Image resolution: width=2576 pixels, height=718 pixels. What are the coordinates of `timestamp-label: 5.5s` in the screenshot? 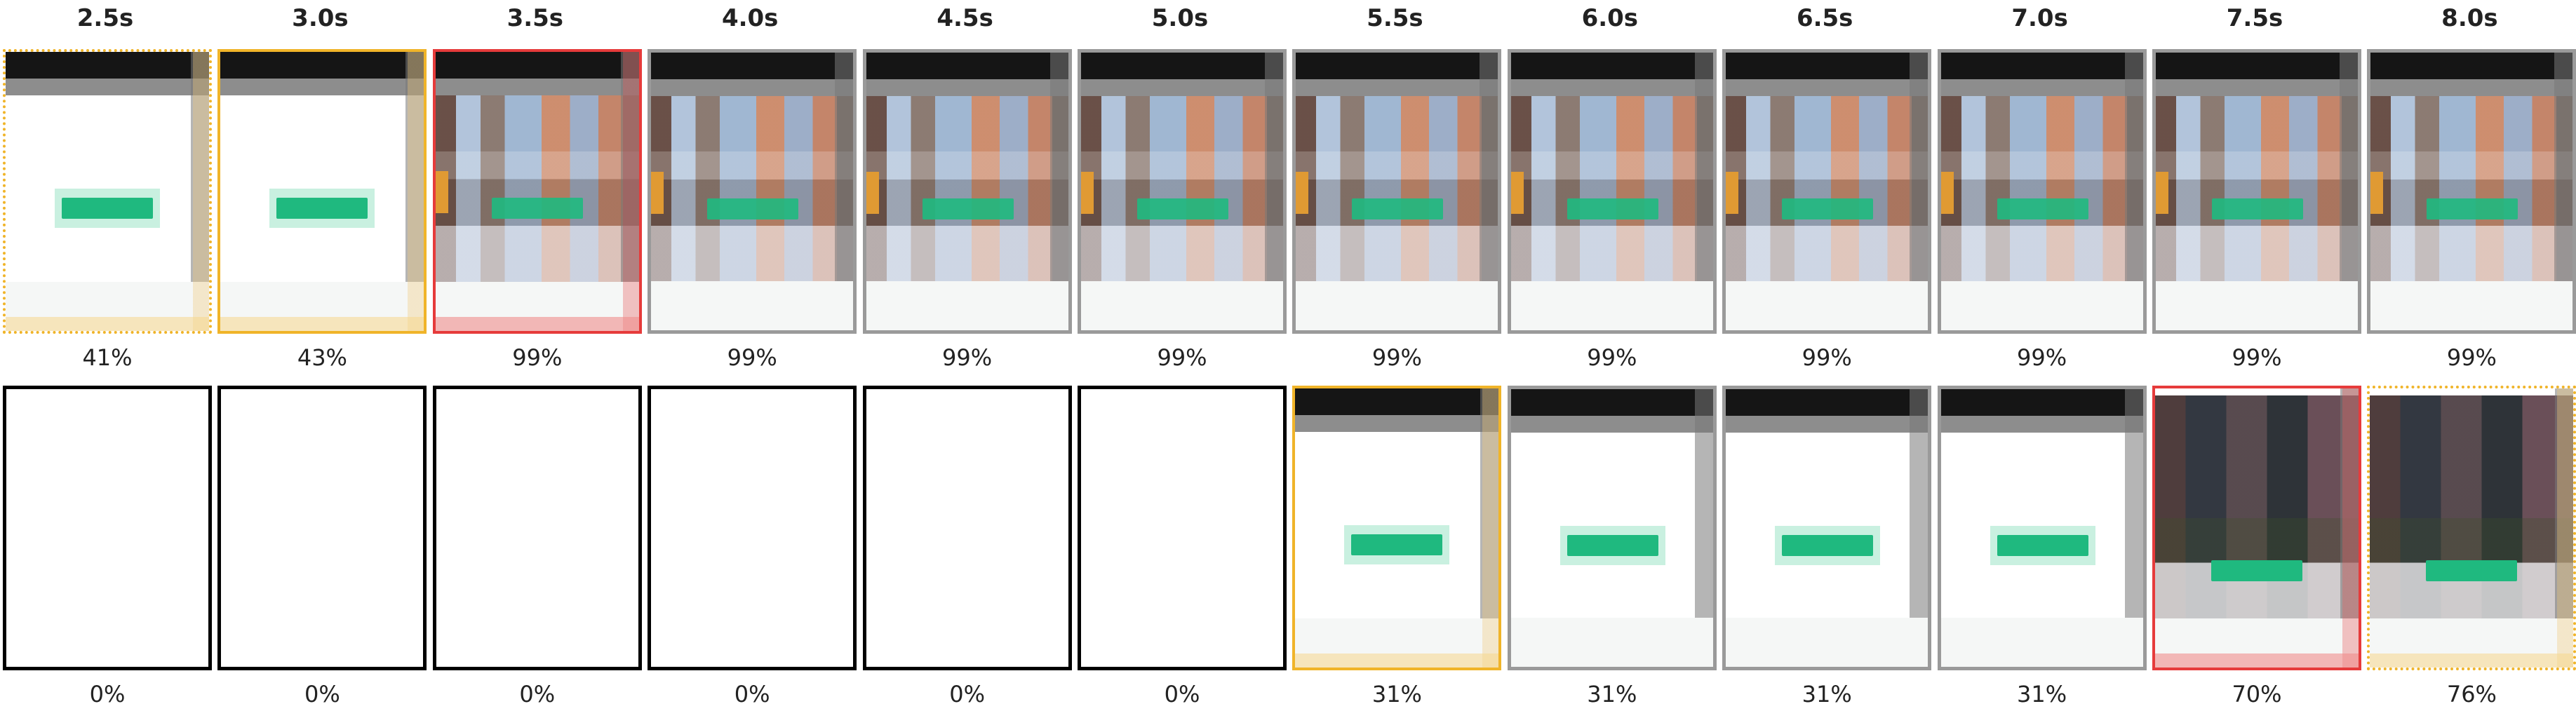 It's located at (1395, 18).